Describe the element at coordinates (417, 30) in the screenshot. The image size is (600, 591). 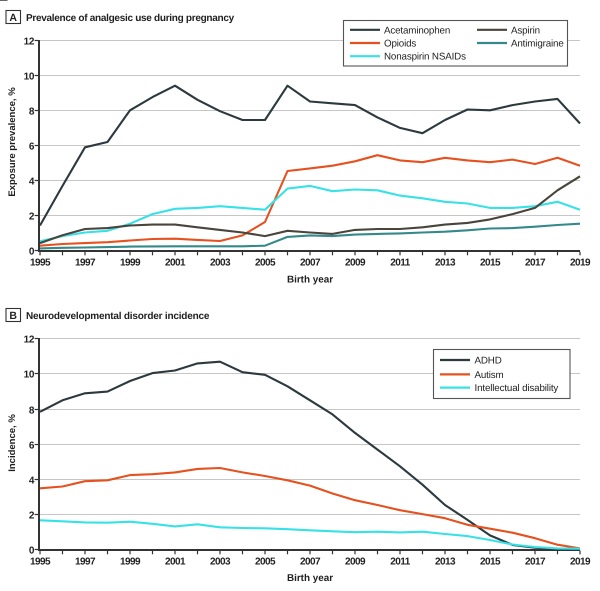
I see `svg-text: Acetaminophen` at that location.